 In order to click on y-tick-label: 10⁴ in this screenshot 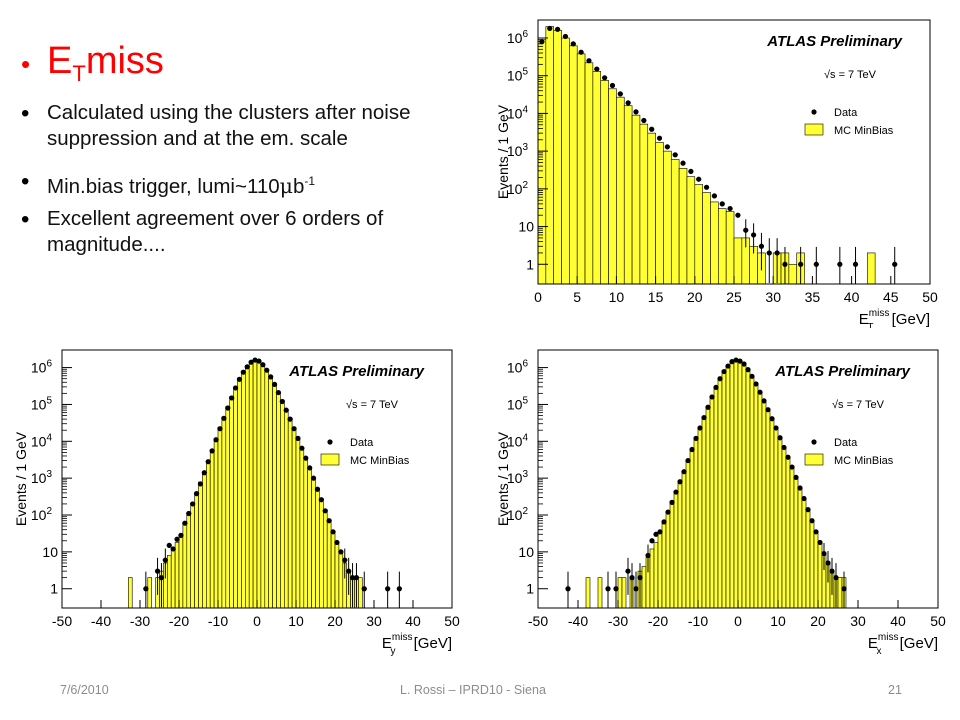, I will do `click(518, 112)`.